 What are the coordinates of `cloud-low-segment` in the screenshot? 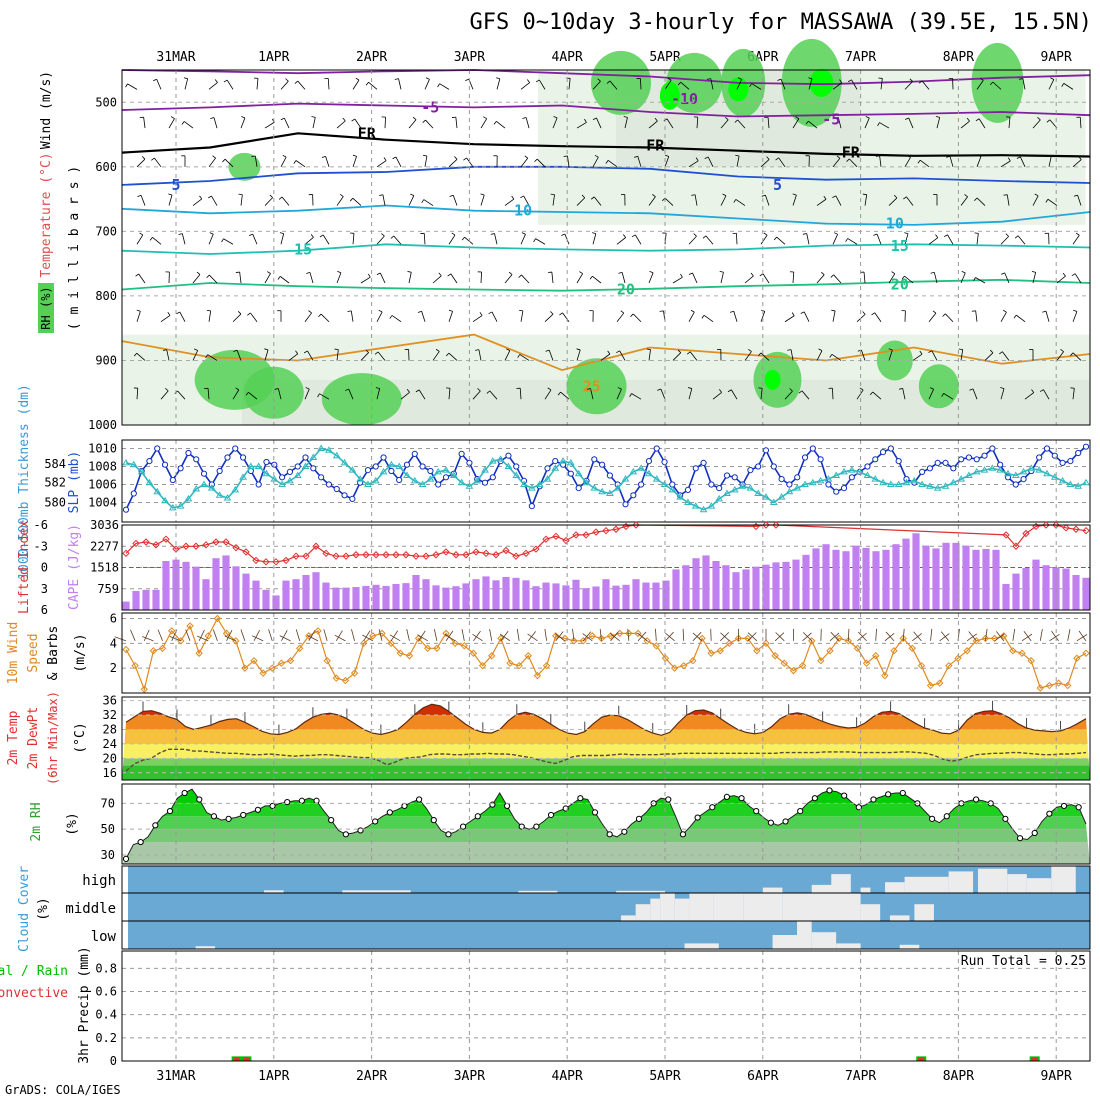 It's located at (804, 935).